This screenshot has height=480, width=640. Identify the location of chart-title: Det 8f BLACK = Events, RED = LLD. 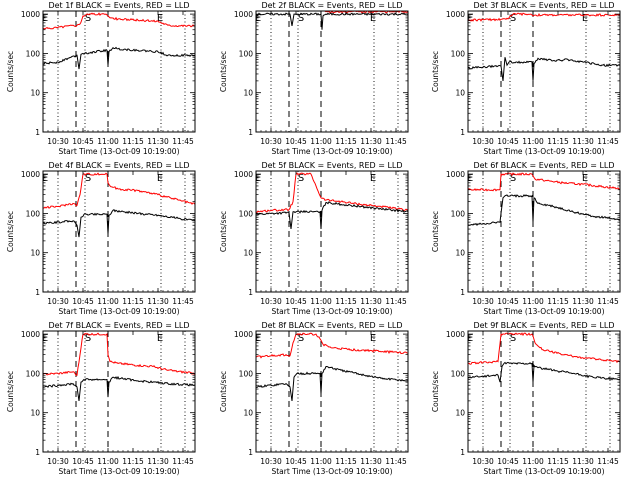
(331, 325).